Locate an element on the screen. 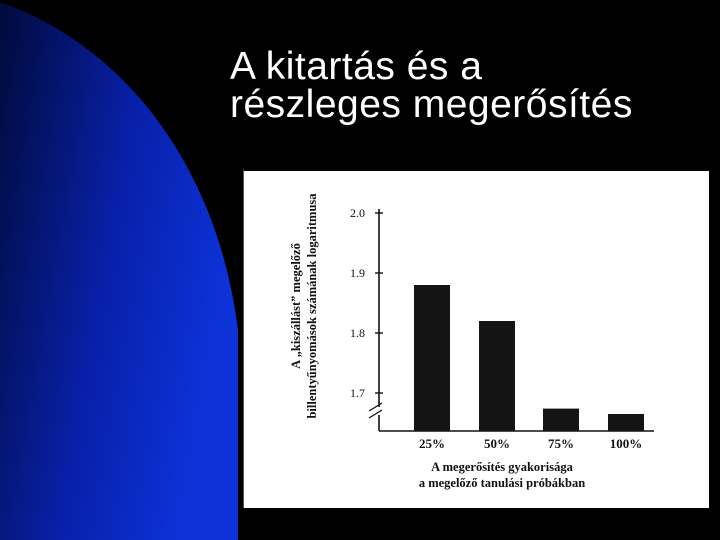  x-axis-label-line-2: a megelőző tanulási próbákban is located at coordinates (502, 483).